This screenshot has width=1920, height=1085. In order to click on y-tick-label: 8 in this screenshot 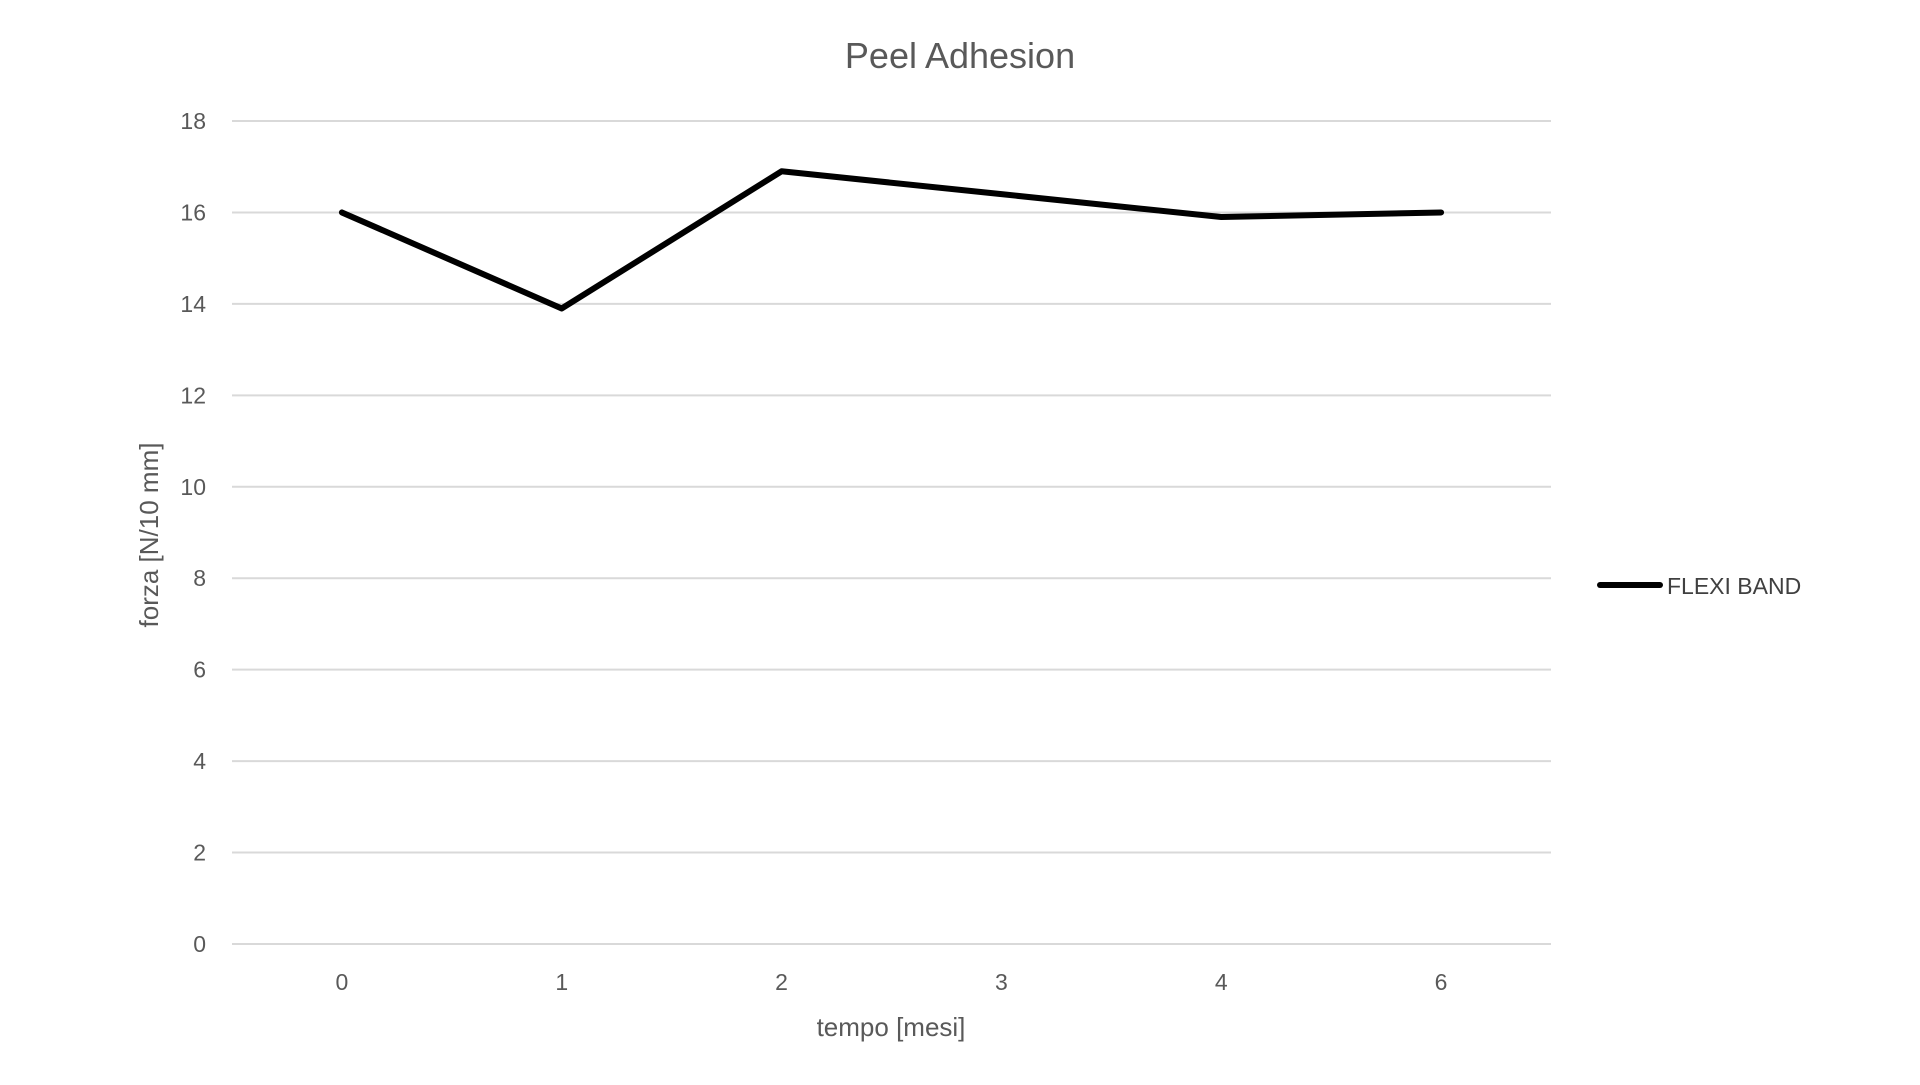, I will do `click(199, 578)`.